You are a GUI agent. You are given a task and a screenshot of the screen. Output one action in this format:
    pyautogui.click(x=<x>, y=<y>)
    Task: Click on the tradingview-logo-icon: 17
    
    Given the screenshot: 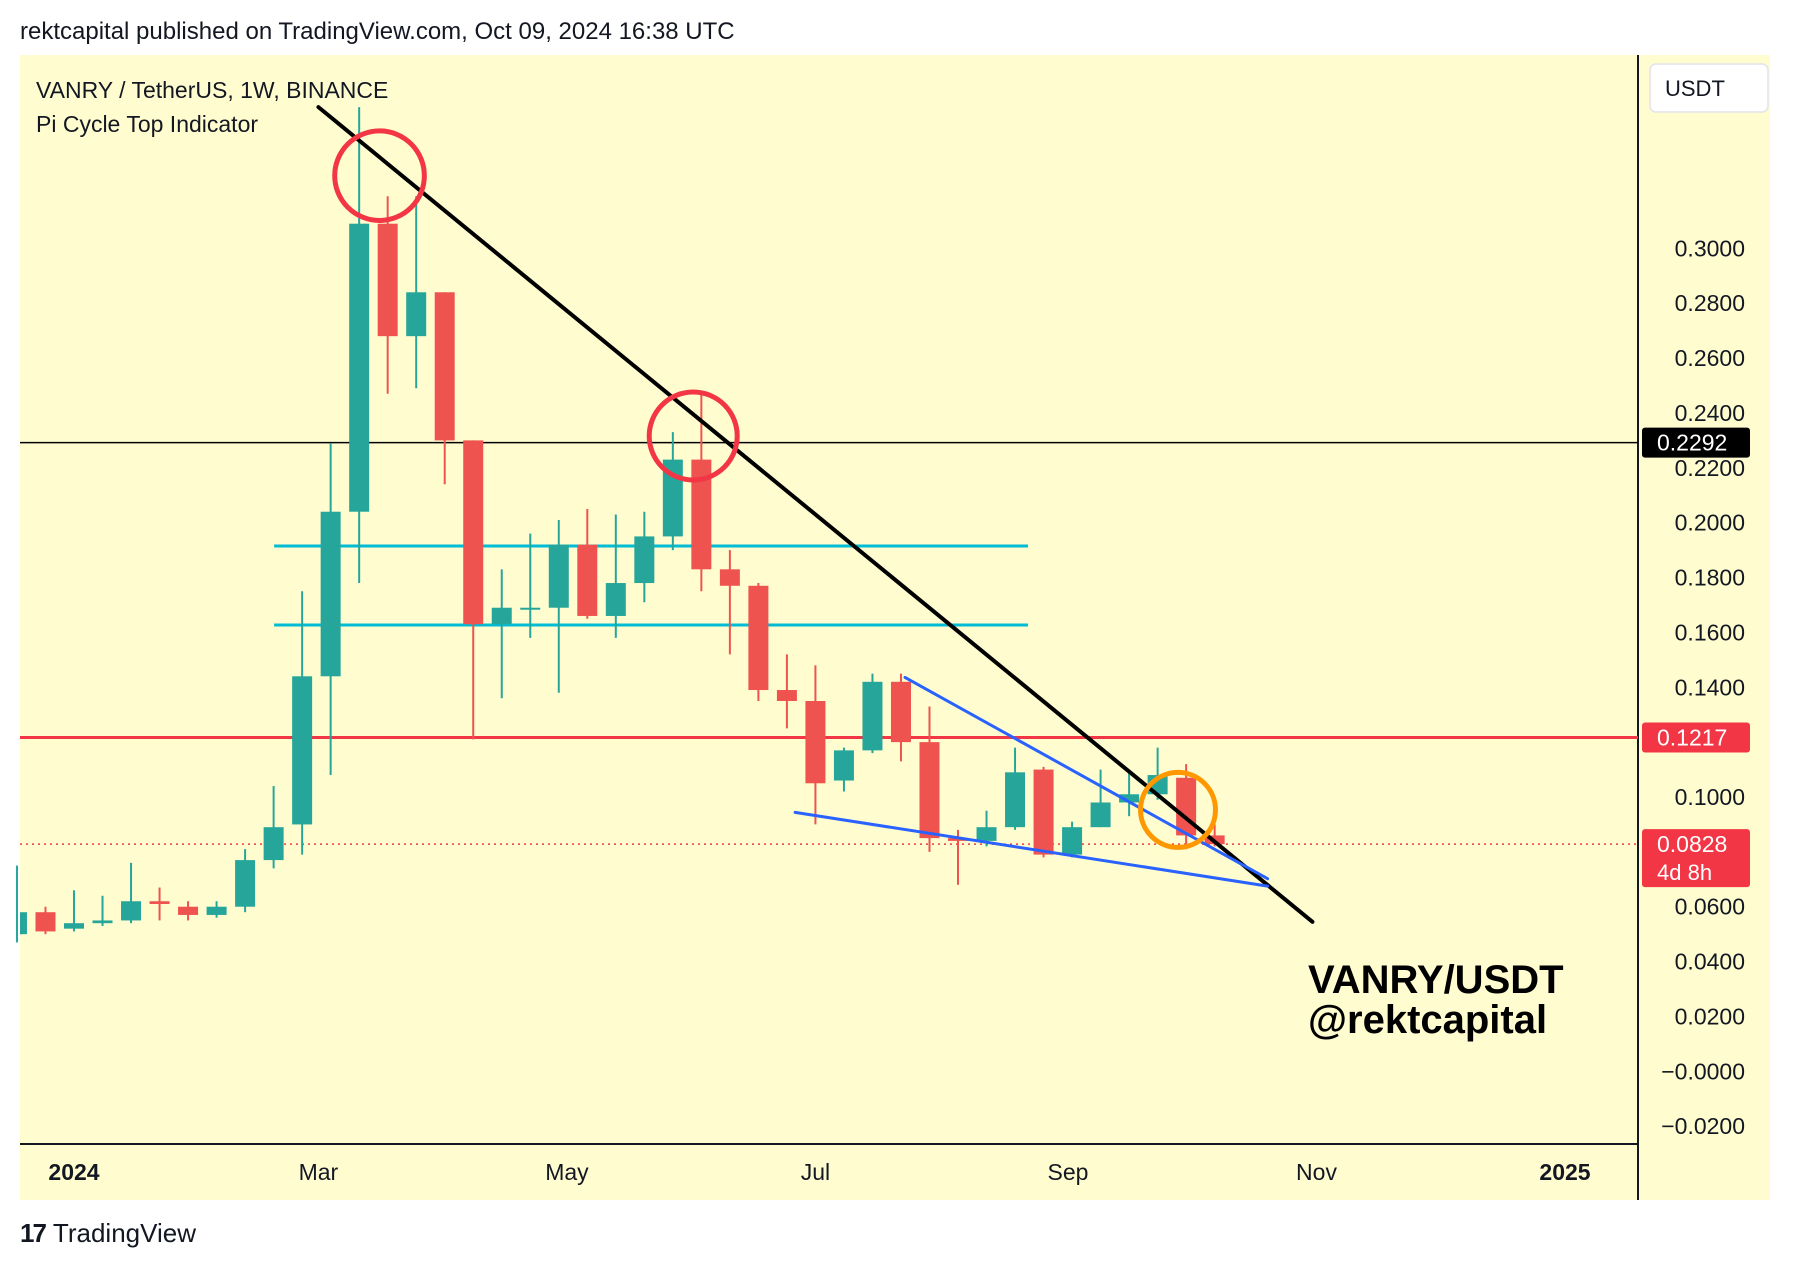 What is the action you would take?
    pyautogui.click(x=33, y=1233)
    